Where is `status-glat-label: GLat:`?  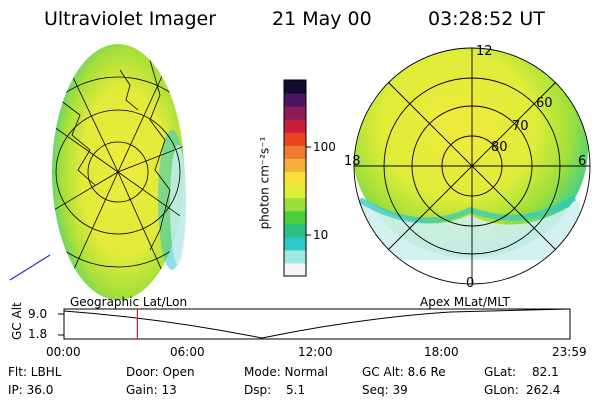 status-glat-label: GLat: is located at coordinates (500, 372).